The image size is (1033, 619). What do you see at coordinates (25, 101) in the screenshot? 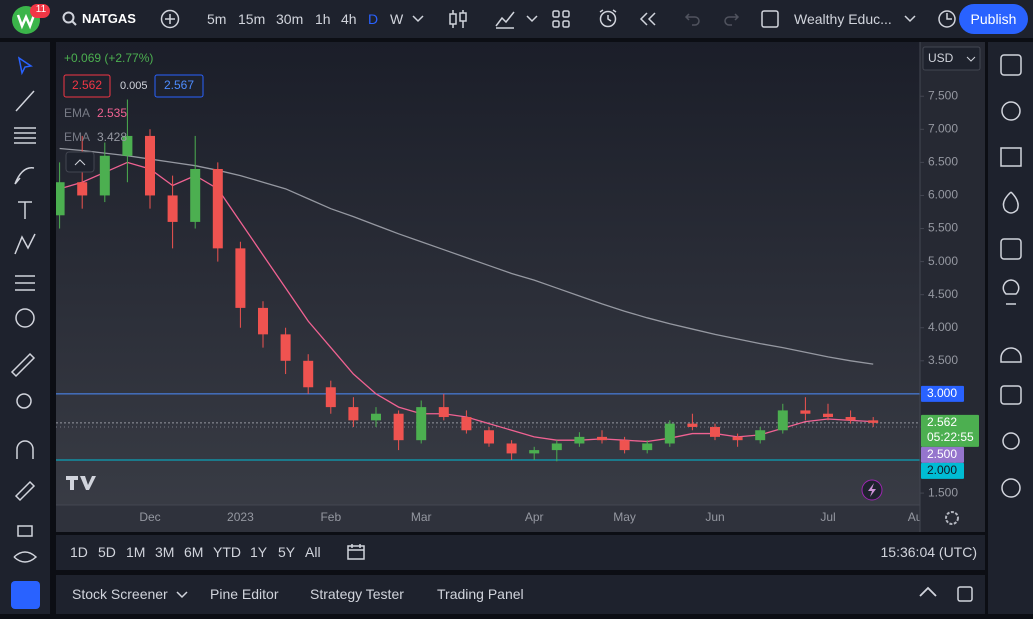
I see `trend-line-tool` at bounding box center [25, 101].